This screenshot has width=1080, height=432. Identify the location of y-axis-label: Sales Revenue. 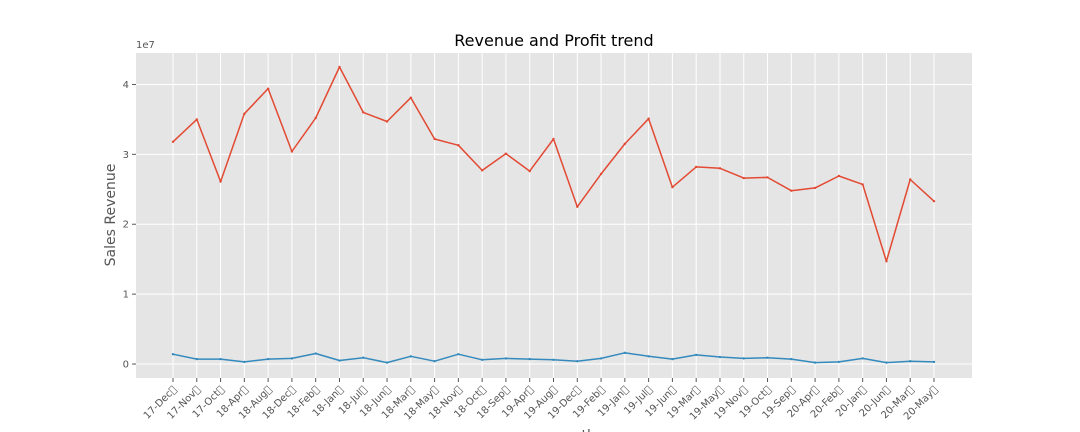
(111, 215).